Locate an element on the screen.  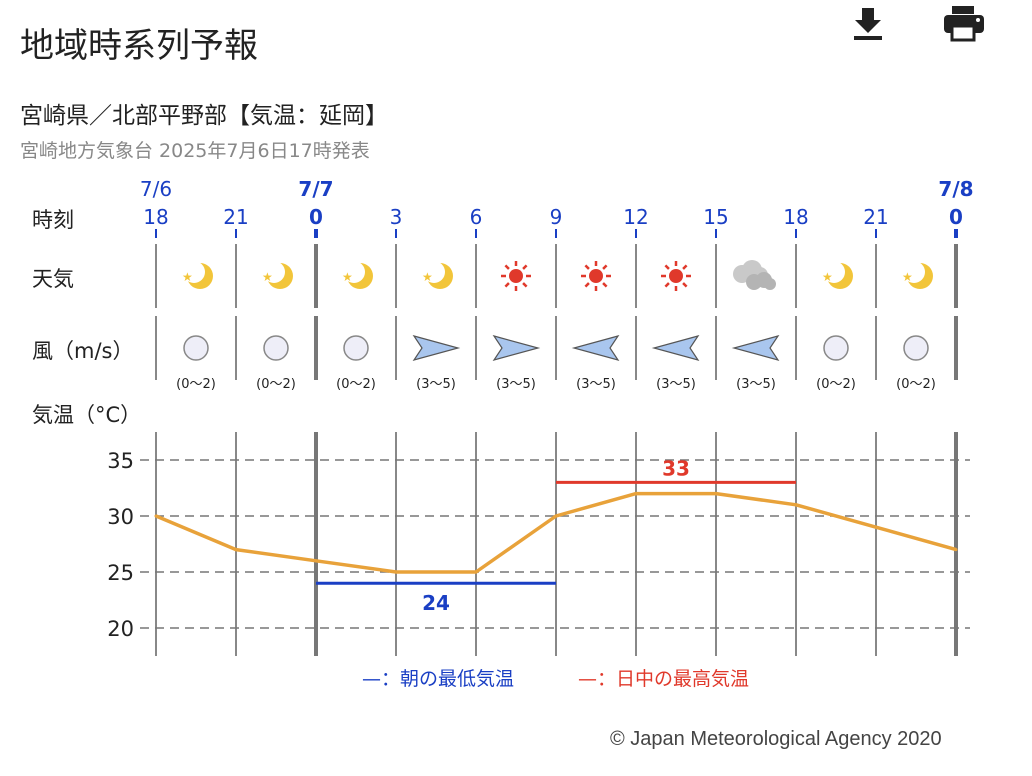
download-icon is located at coordinates (868, 24).